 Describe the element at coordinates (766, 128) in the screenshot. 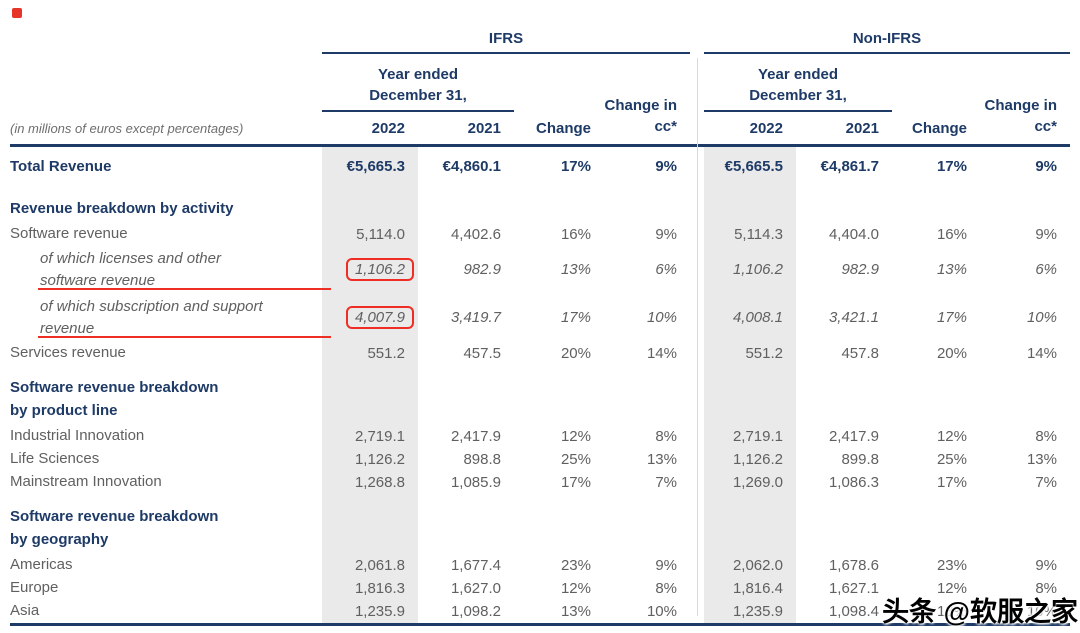

I see `non-ifrs-2022-header: 2022` at that location.